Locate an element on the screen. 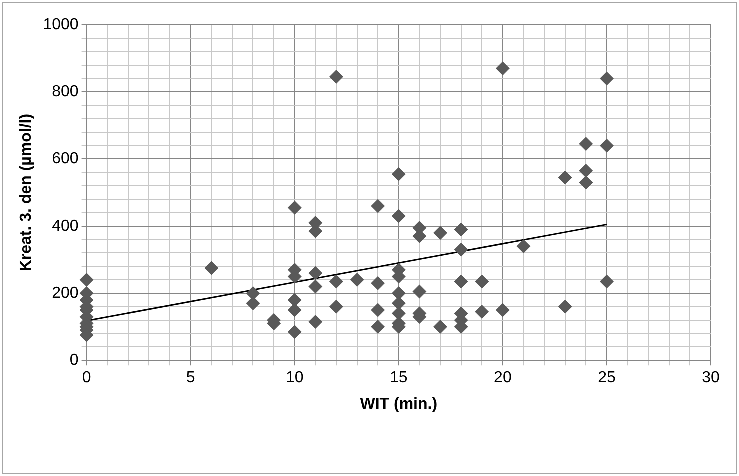 The width and height of the screenshot is (739, 476). x-tick-label: 25 is located at coordinates (607, 378).